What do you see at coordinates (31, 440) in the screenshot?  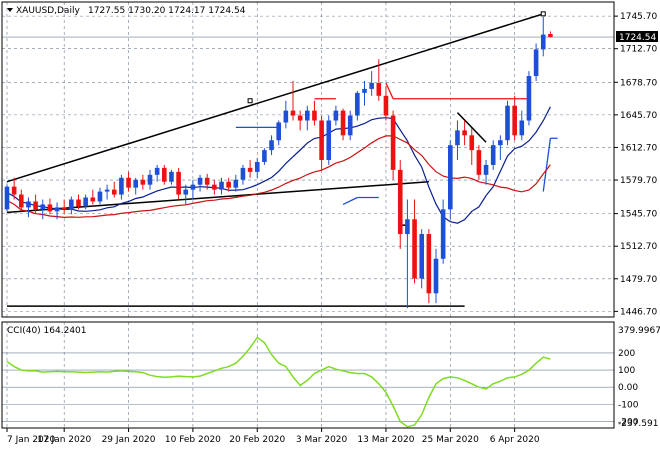 I see `time-tick-label: 7 Jan 2020` at bounding box center [31, 440].